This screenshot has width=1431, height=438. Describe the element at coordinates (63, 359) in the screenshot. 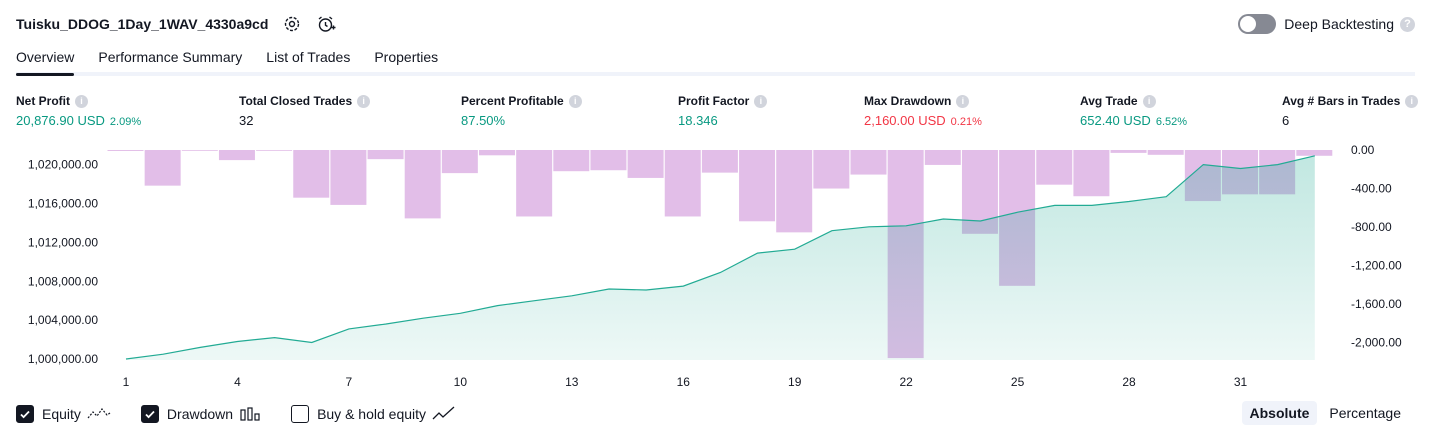

I see `left-axis-tick: 1,000,000.00` at that location.